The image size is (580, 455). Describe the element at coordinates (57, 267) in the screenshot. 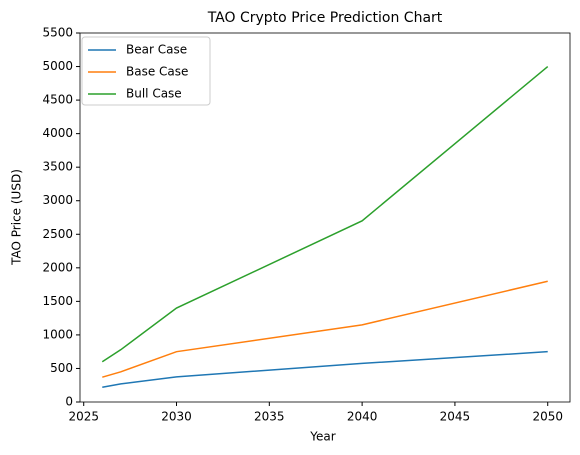

I see `y-tick-label: 2000` at that location.